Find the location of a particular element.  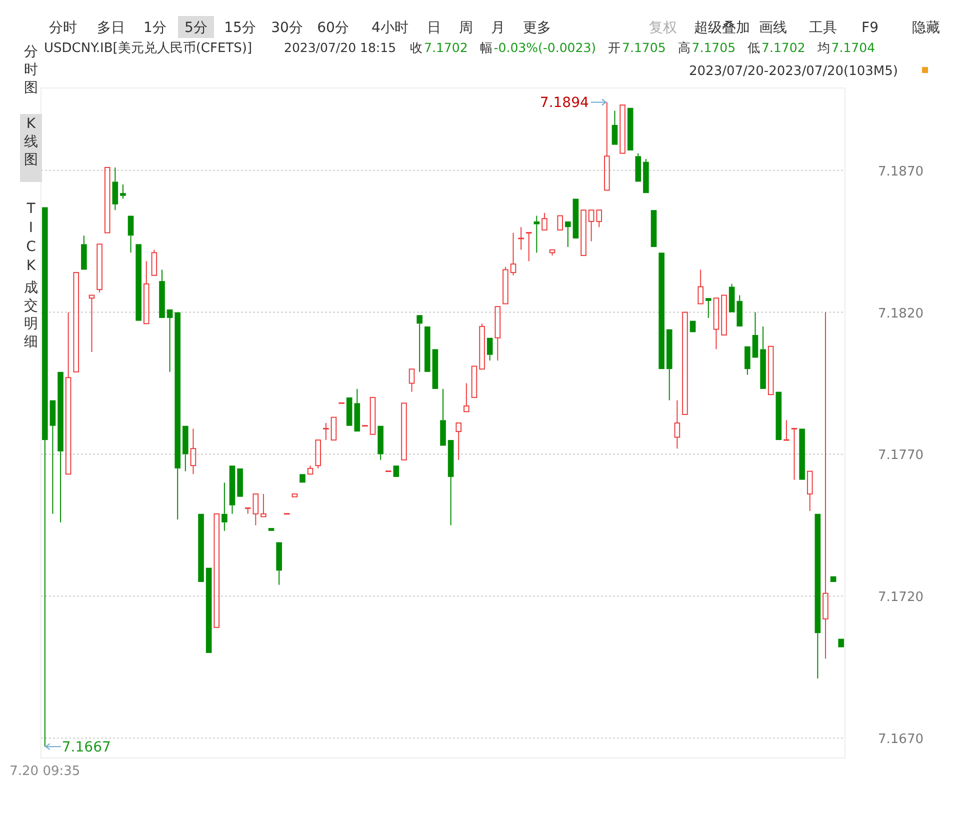

text: 5分 is located at coordinates (196, 28).